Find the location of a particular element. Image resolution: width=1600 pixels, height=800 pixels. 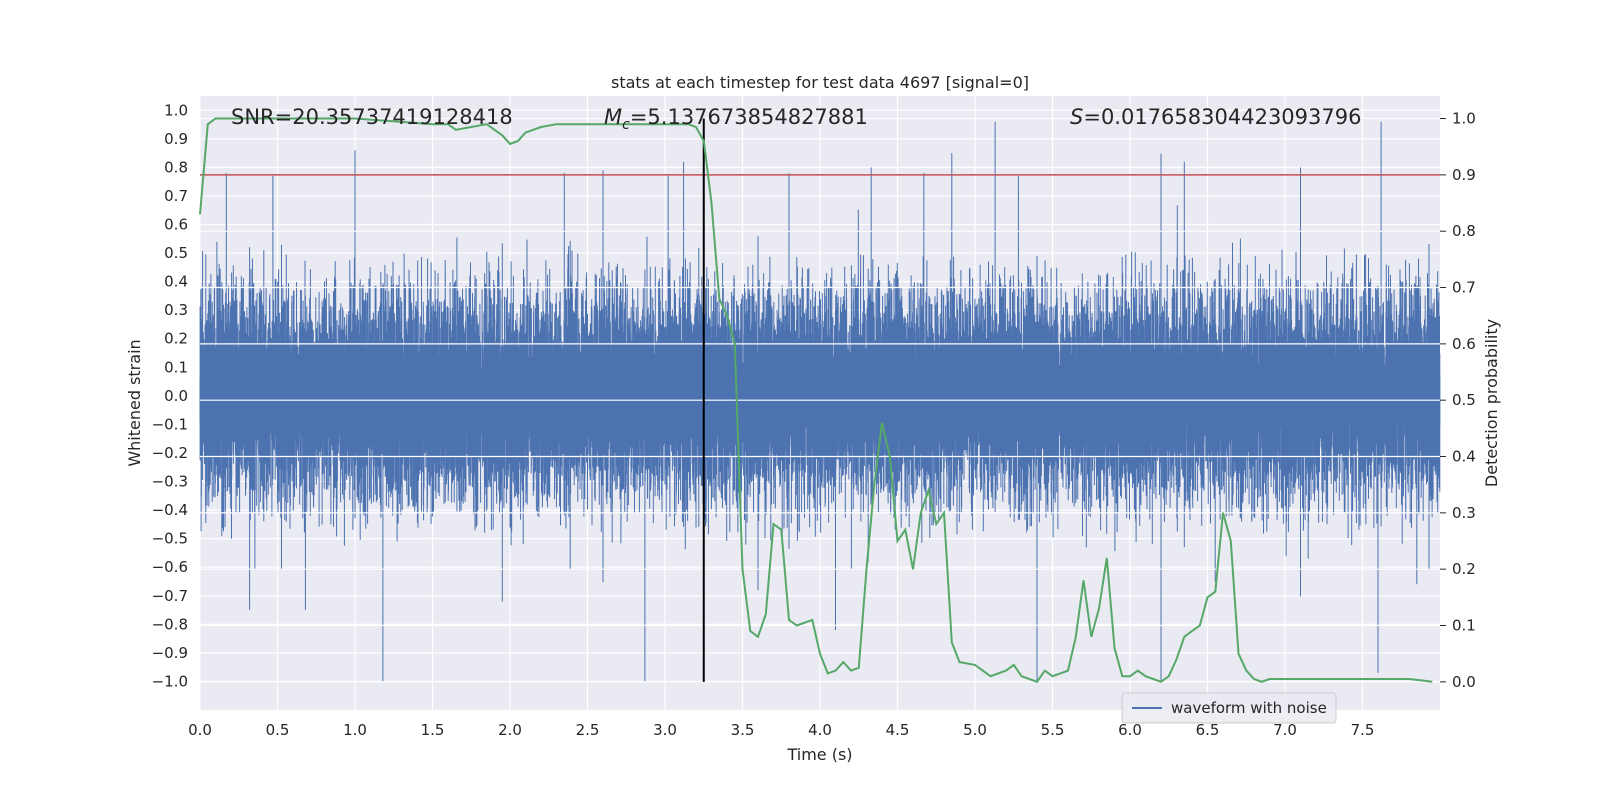

x-tick-label: 1.0 is located at coordinates (355, 730).